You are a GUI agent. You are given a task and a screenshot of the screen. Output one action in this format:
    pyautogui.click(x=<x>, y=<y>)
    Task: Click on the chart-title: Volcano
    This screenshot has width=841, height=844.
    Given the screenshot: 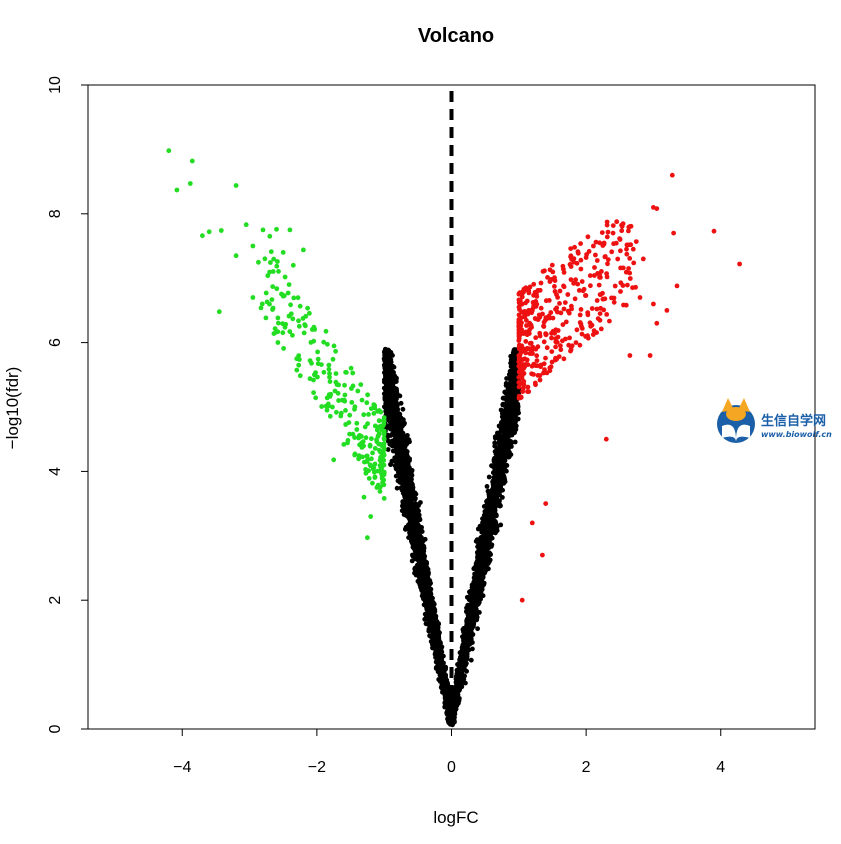 What is the action you would take?
    pyautogui.click(x=456, y=36)
    